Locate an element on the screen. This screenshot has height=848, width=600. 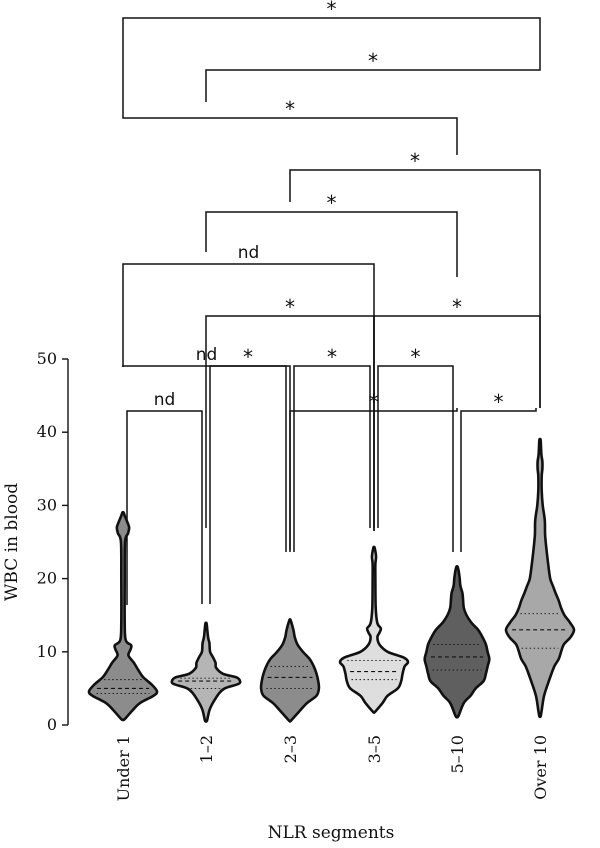
y-tick-label: 0 is located at coordinates (52, 724).